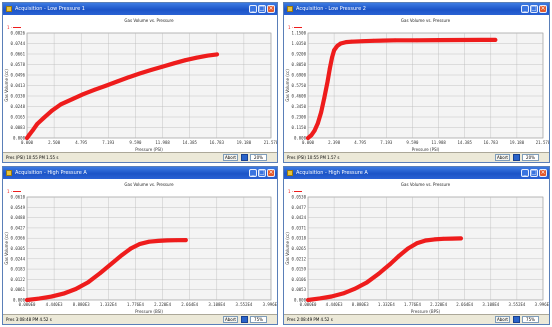 The width and height of the screenshot is (552, 327). Describe the element at coordinates (51, 173) in the screenshot. I see `window-title: Acquisition - High Pressure A` at that location.